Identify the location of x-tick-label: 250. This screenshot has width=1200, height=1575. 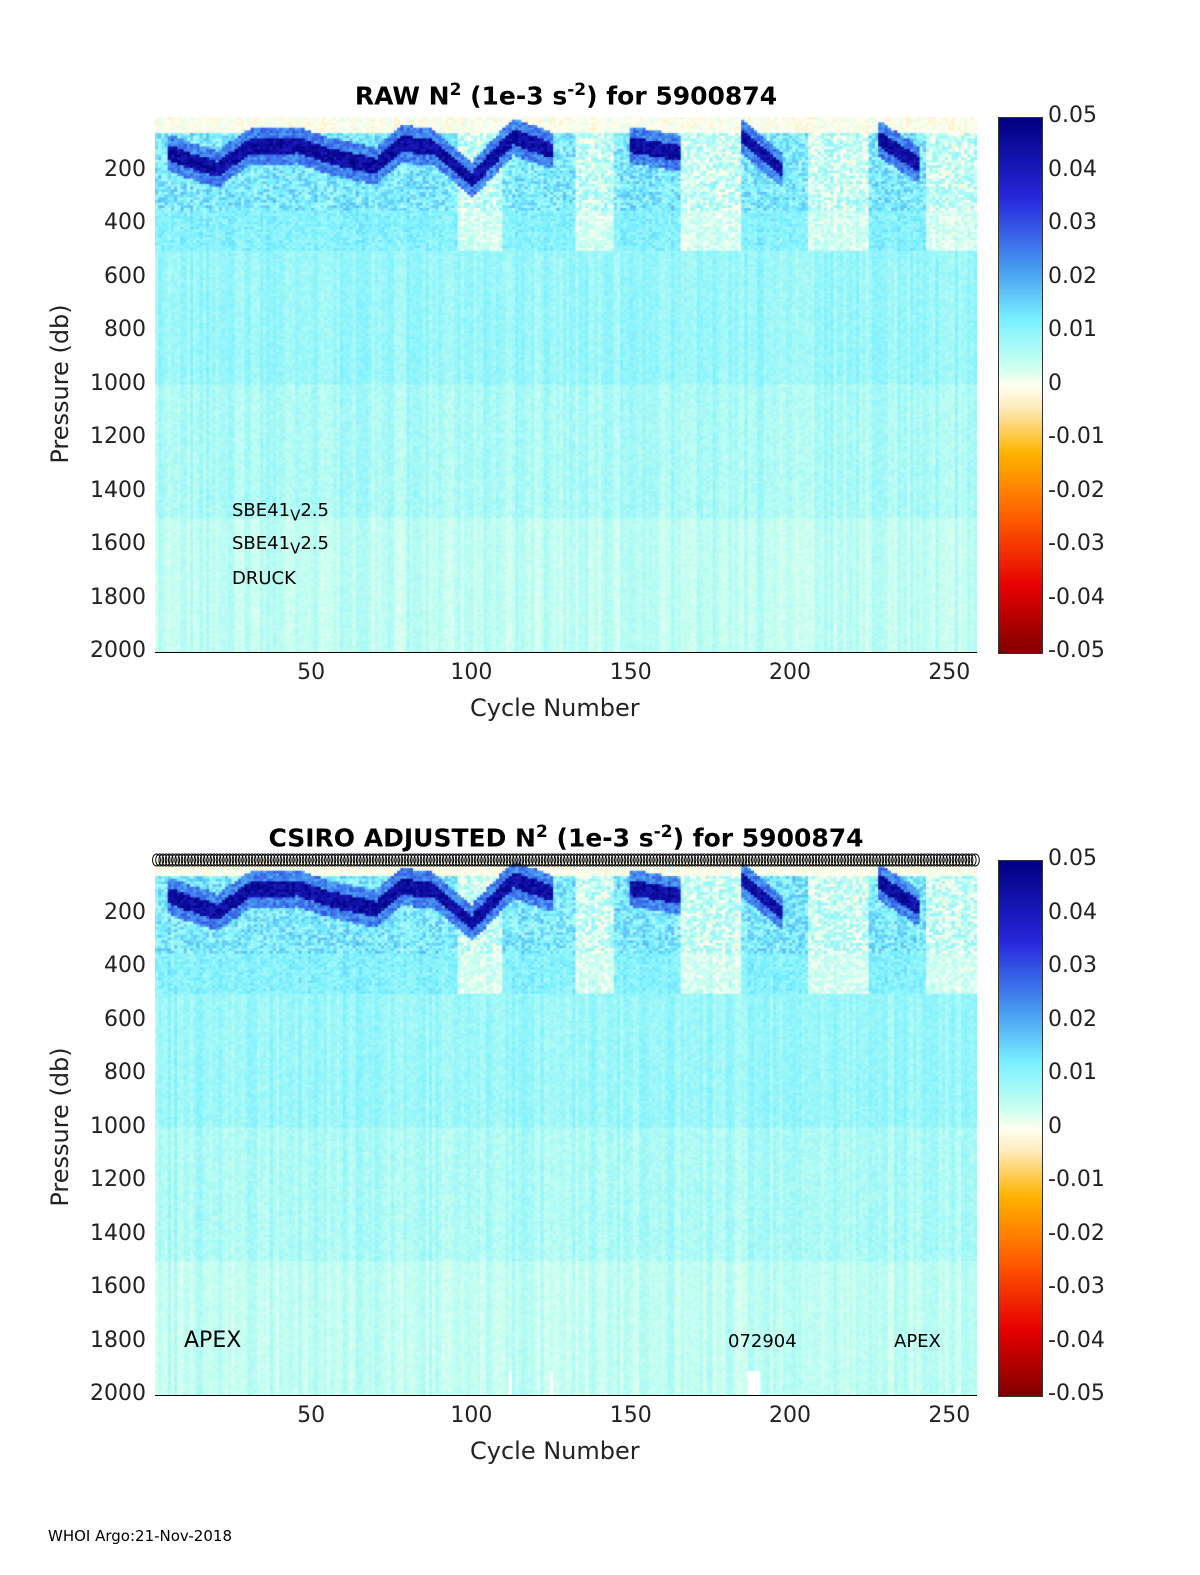
(949, 672).